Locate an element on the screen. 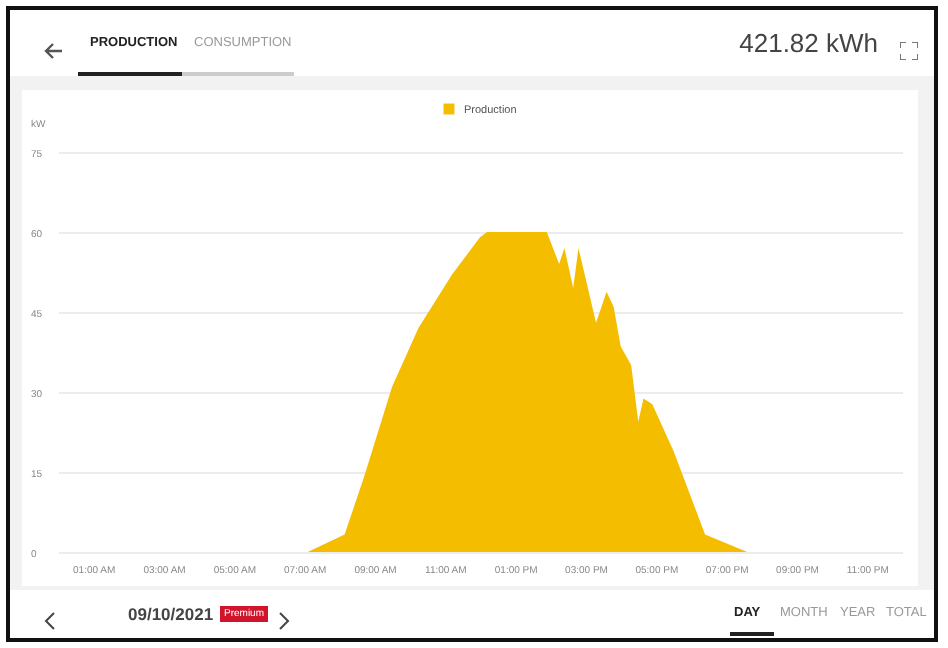  text: 09/10/2021 is located at coordinates (171, 614).